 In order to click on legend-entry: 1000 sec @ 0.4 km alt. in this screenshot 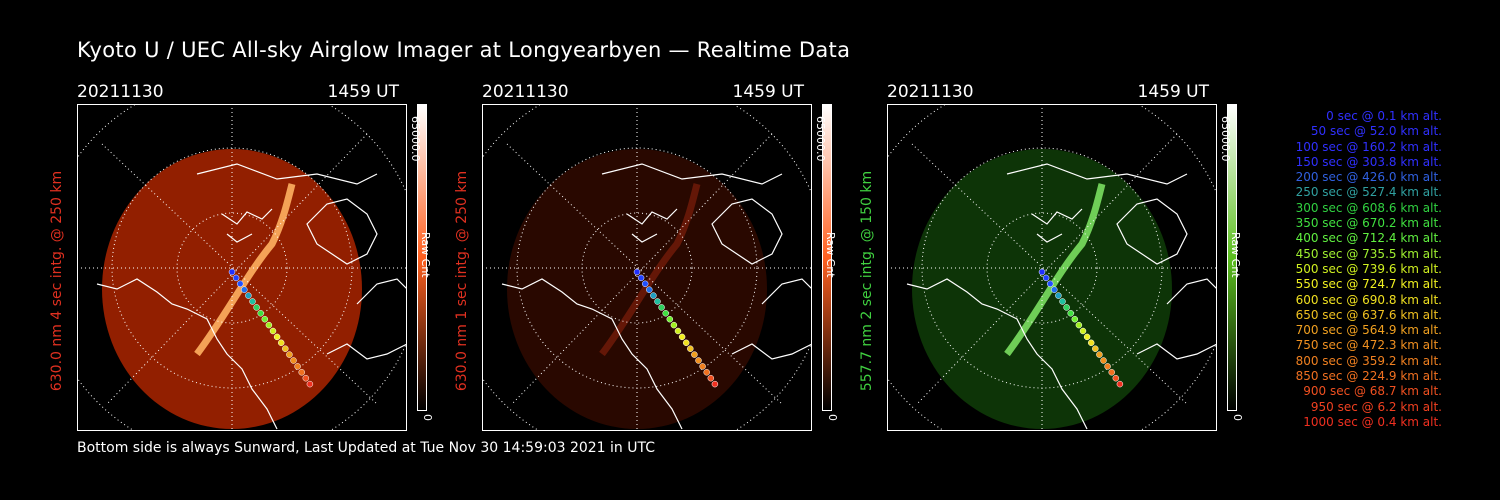, I will do `click(1372, 421)`.